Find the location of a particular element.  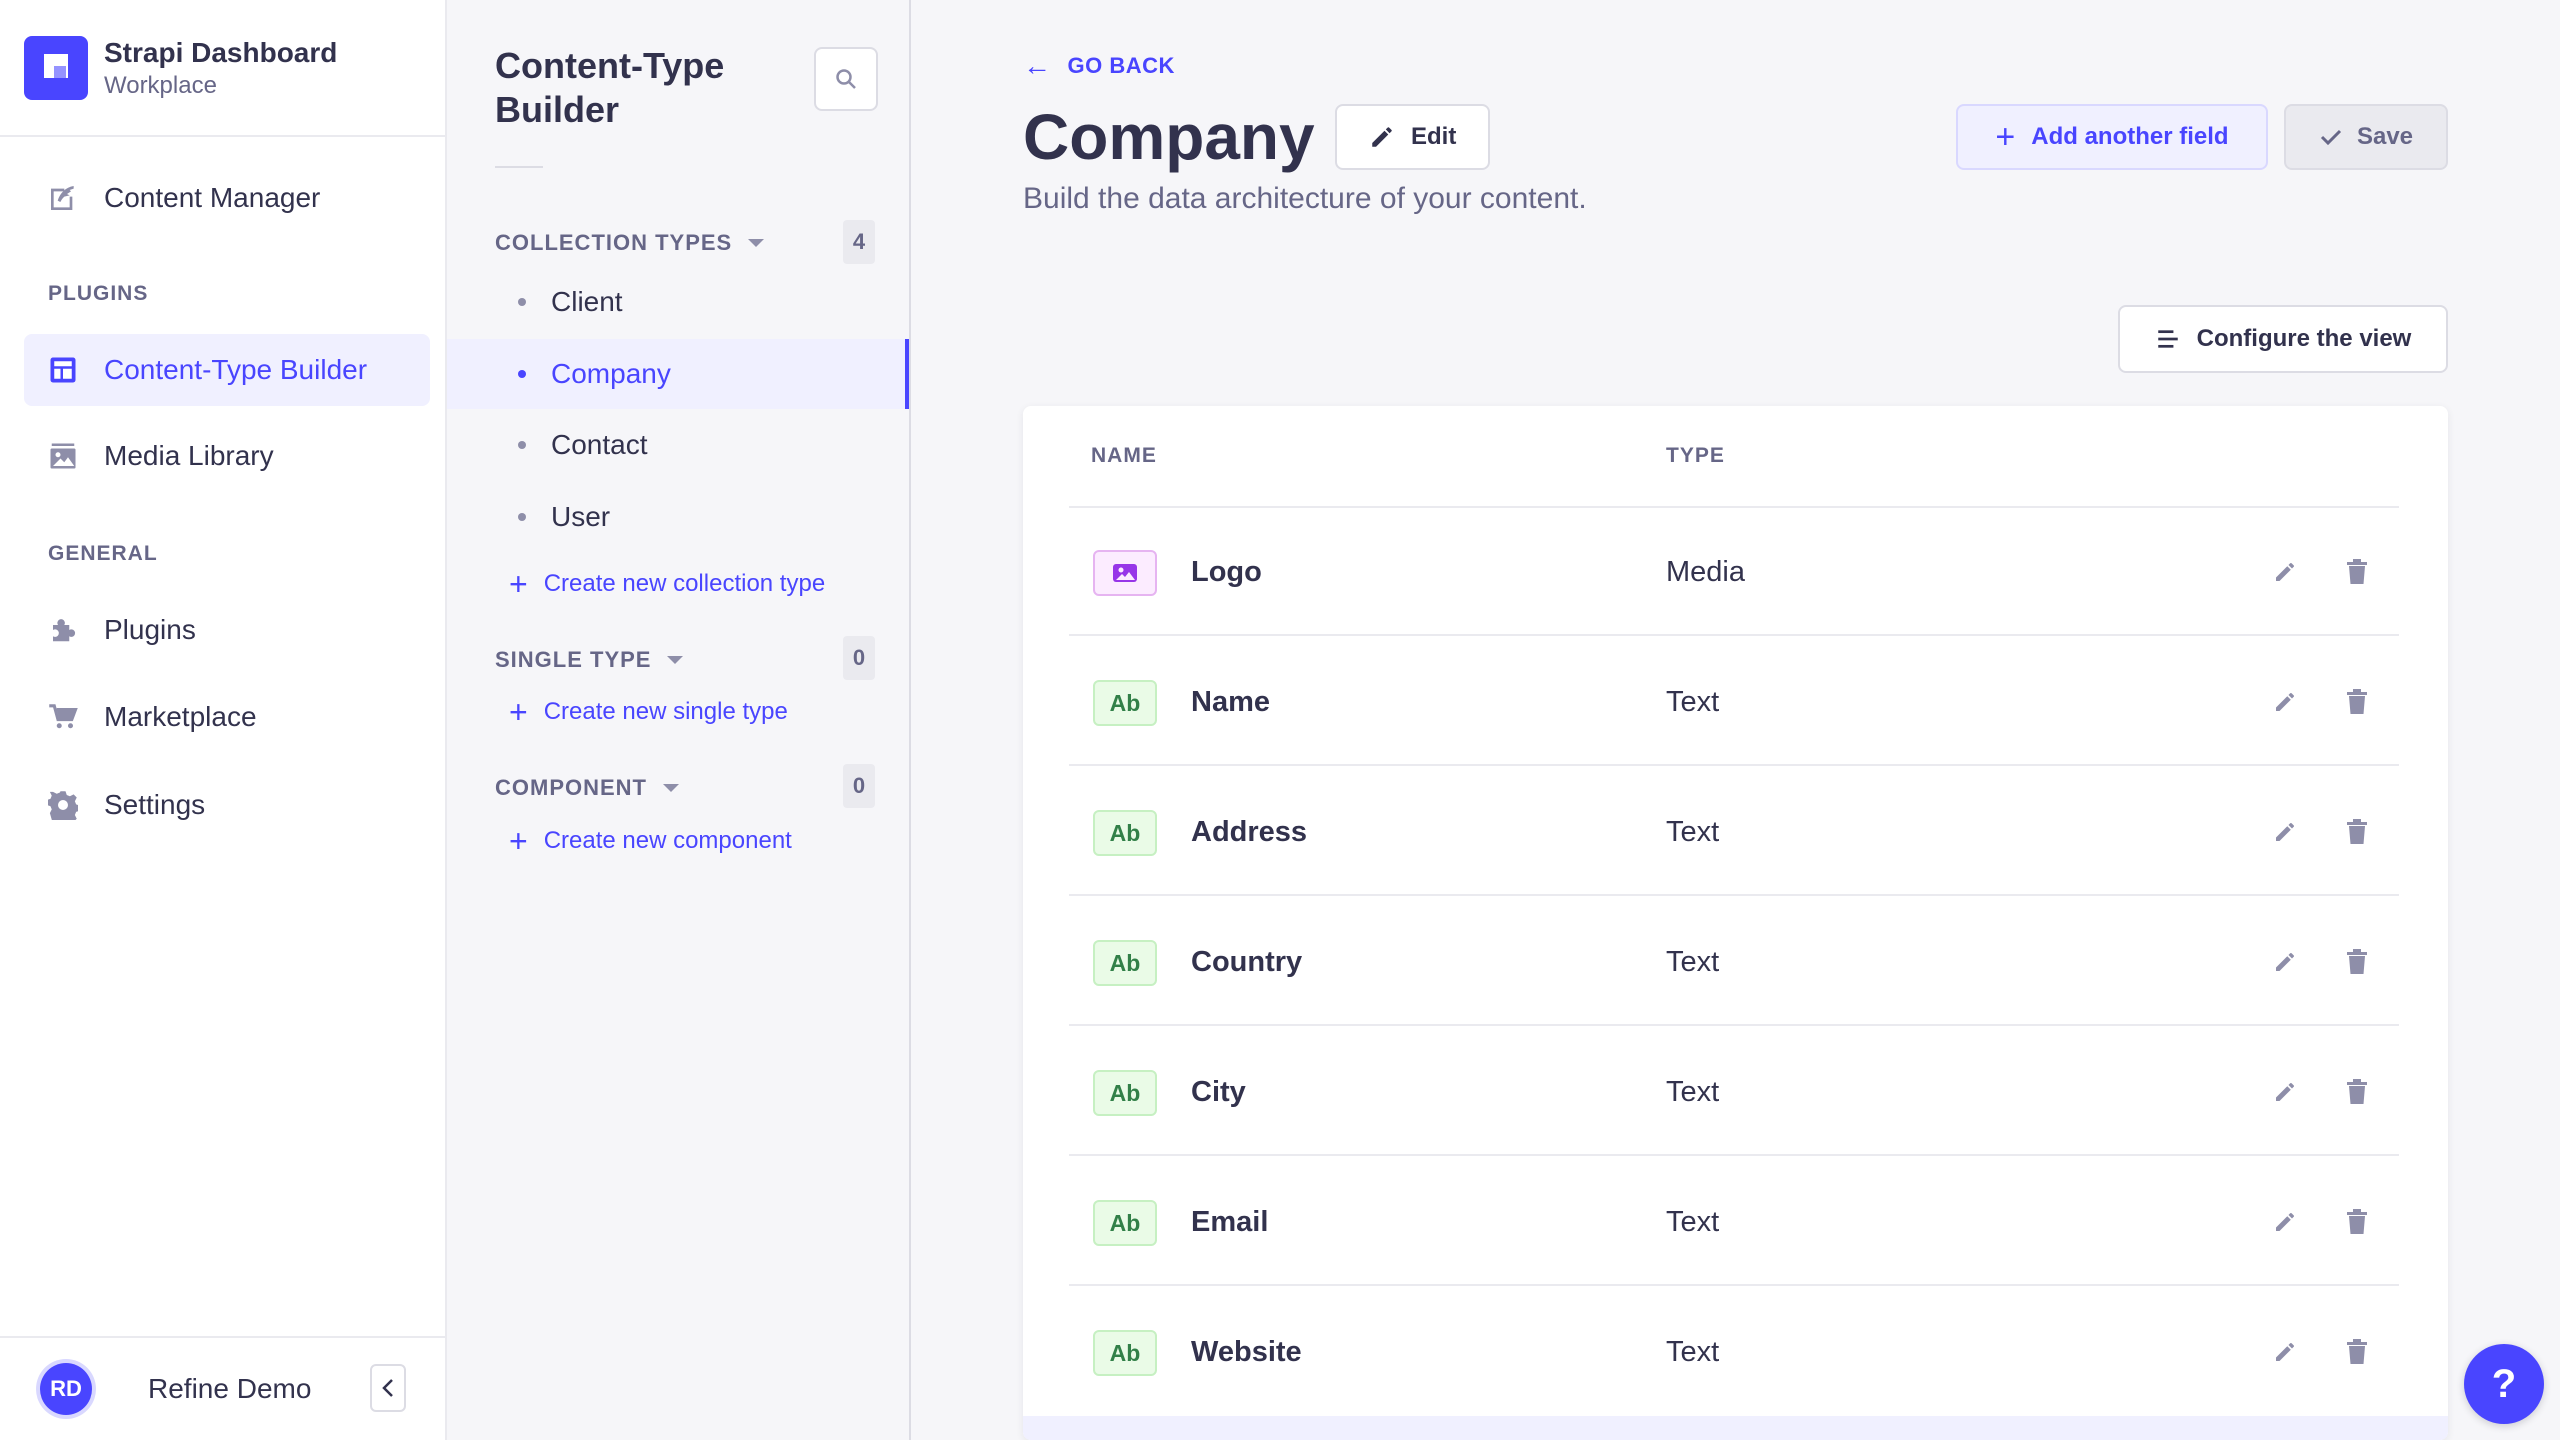

nav-label: Marketplace is located at coordinates (180, 716).